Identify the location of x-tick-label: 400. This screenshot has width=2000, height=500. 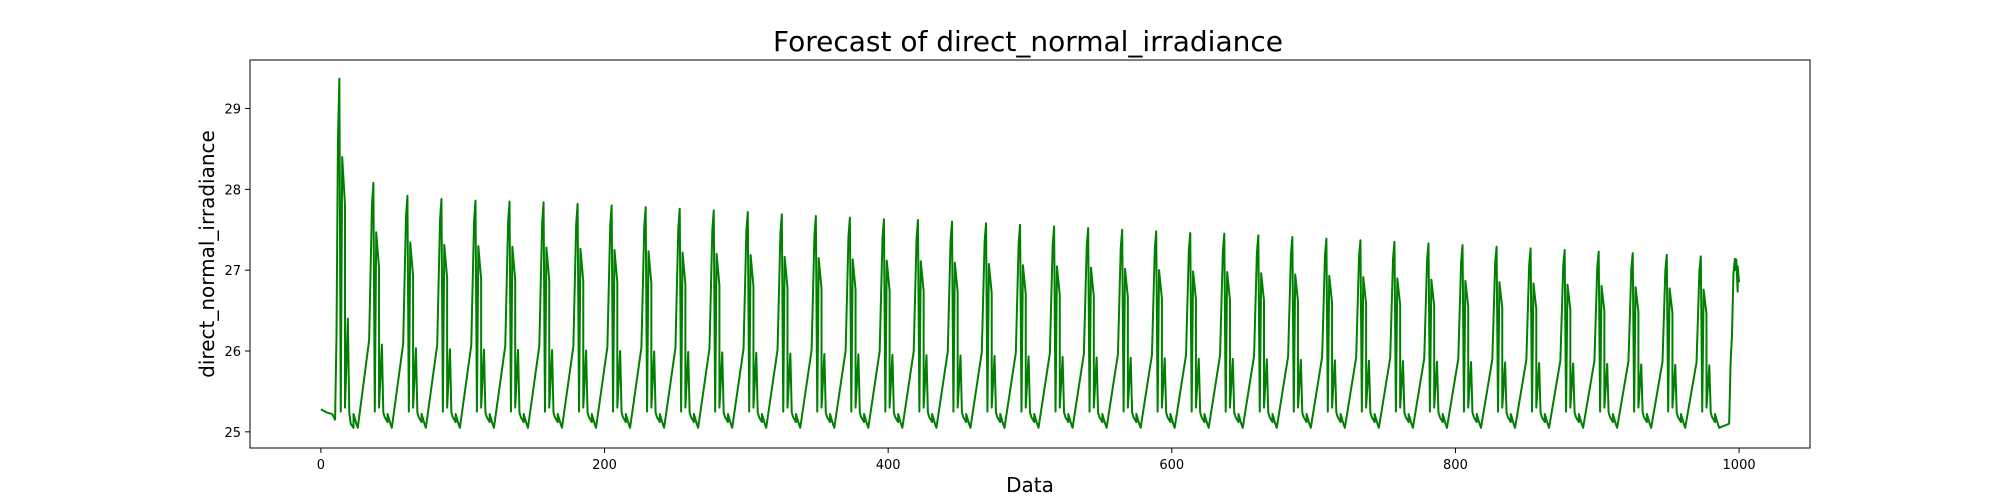
(888, 465).